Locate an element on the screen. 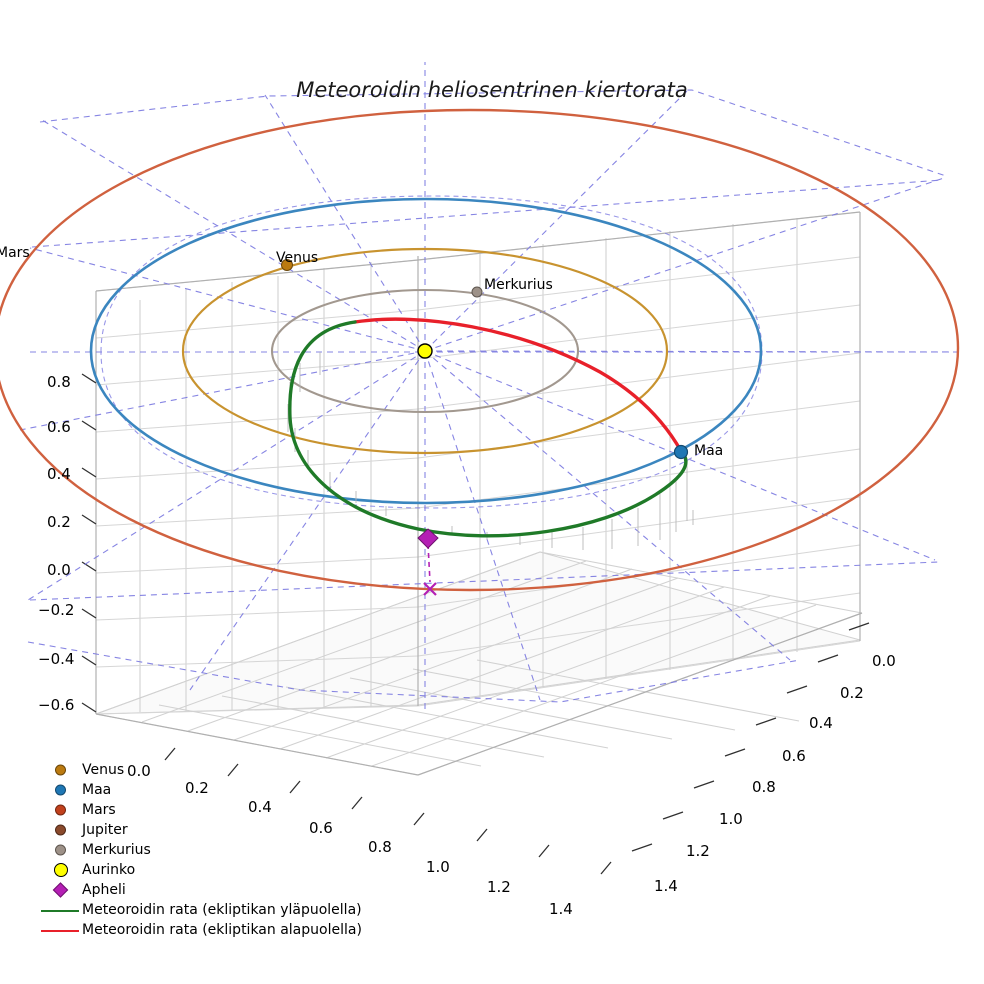 This screenshot has width=984, height=984. z-tick-2: 0.4 is located at coordinates (59, 474).